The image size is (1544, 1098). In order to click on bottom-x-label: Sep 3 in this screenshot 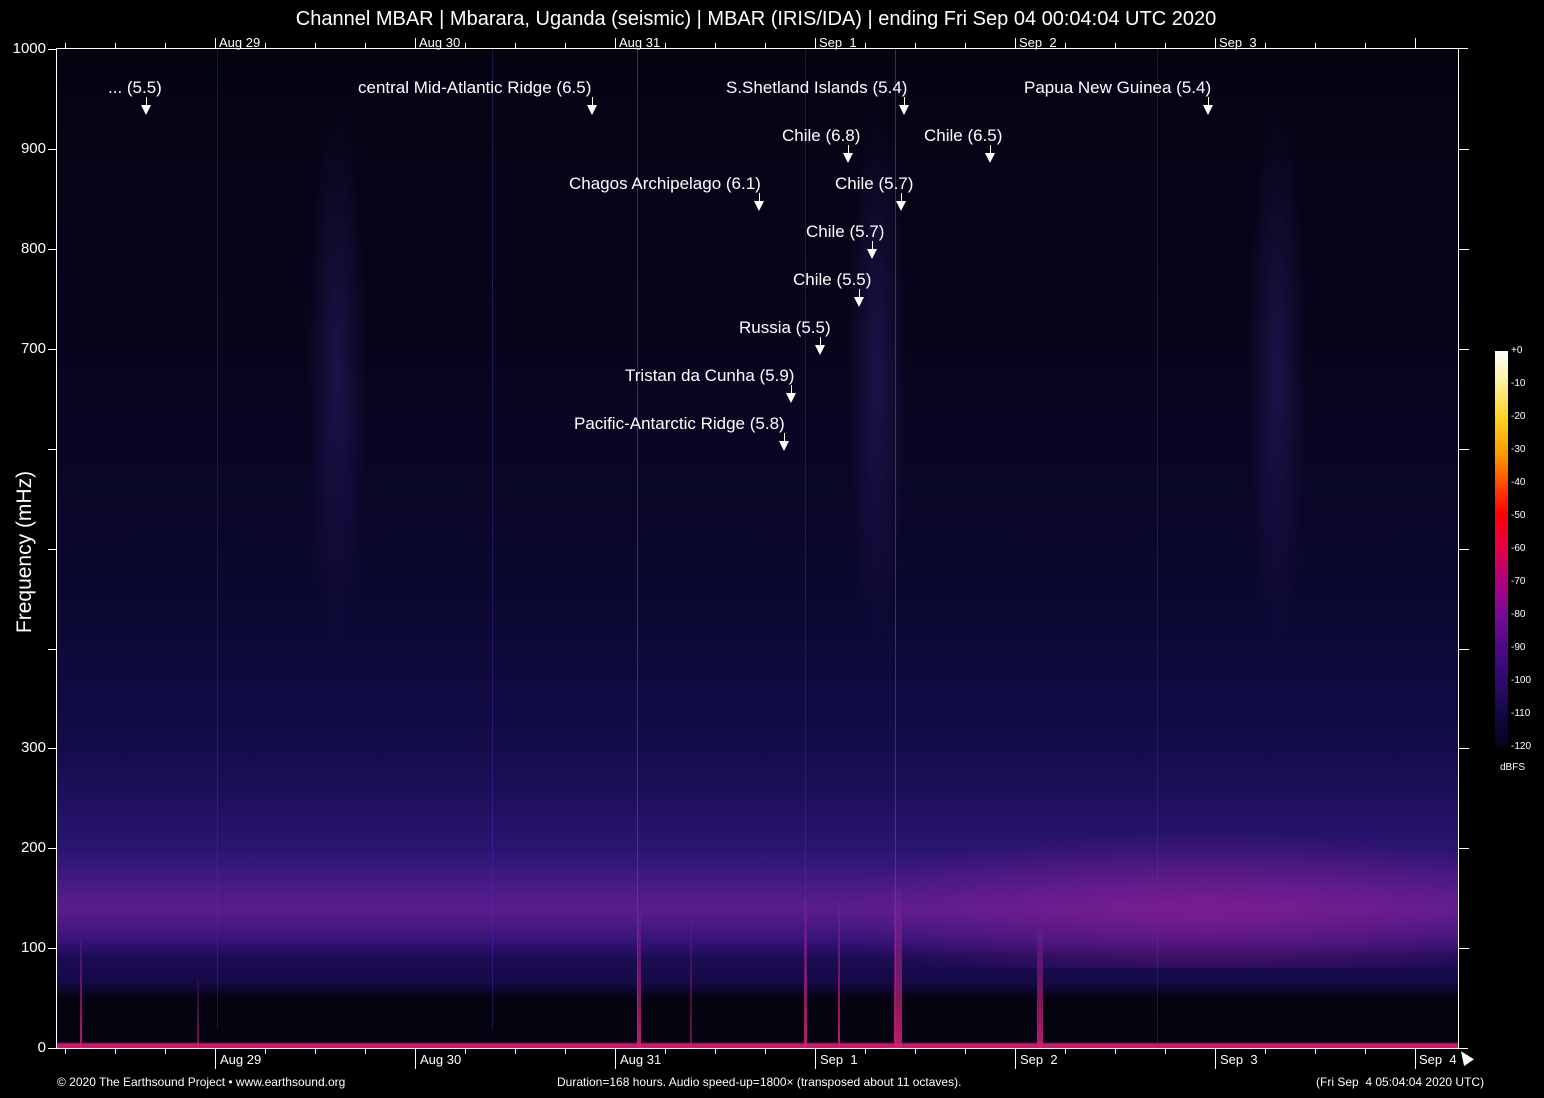, I will do `click(1239, 1059)`.